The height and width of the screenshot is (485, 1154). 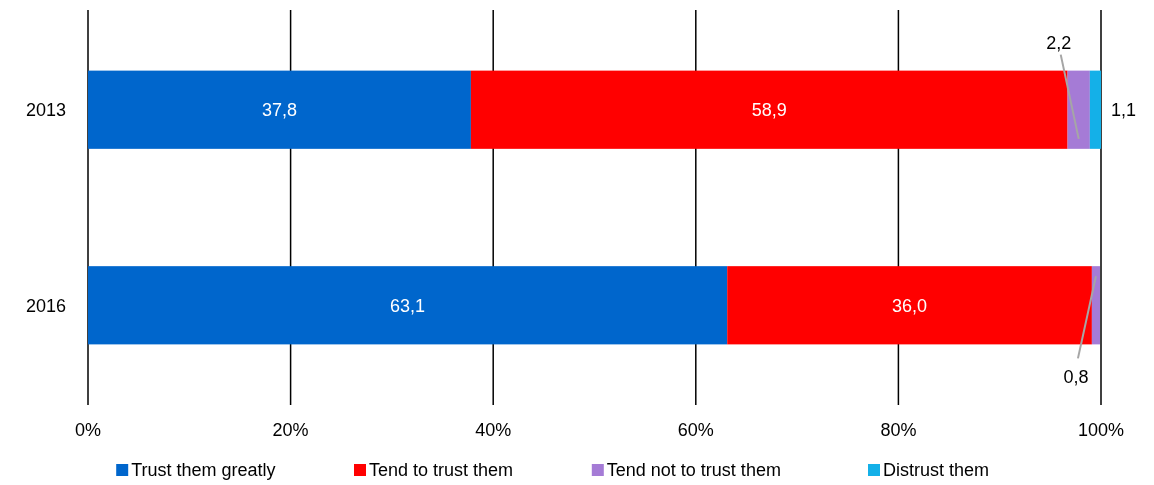 I want to click on x-tick-label: 20%, so click(x=290, y=430).